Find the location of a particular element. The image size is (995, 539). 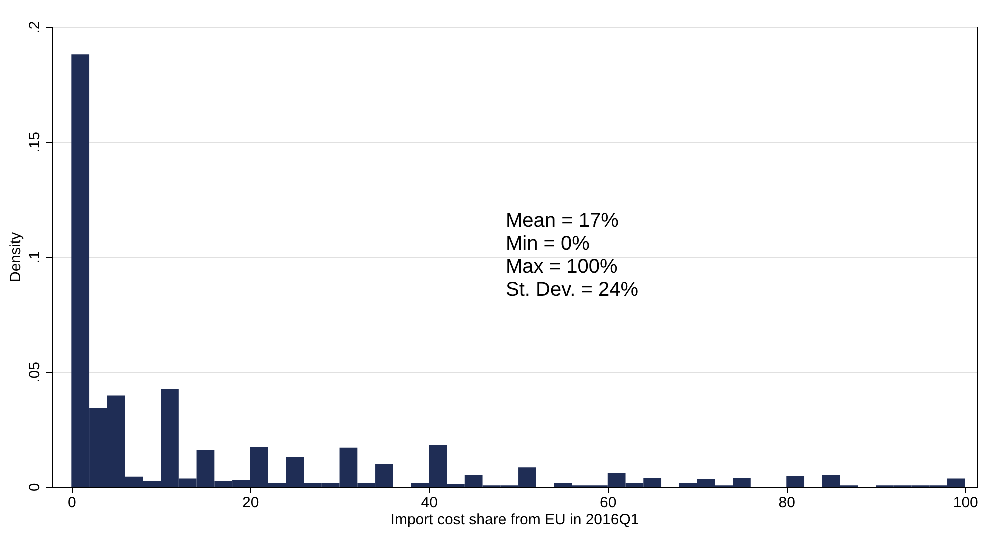

annotation: St. Dev. = 24% is located at coordinates (572, 290).